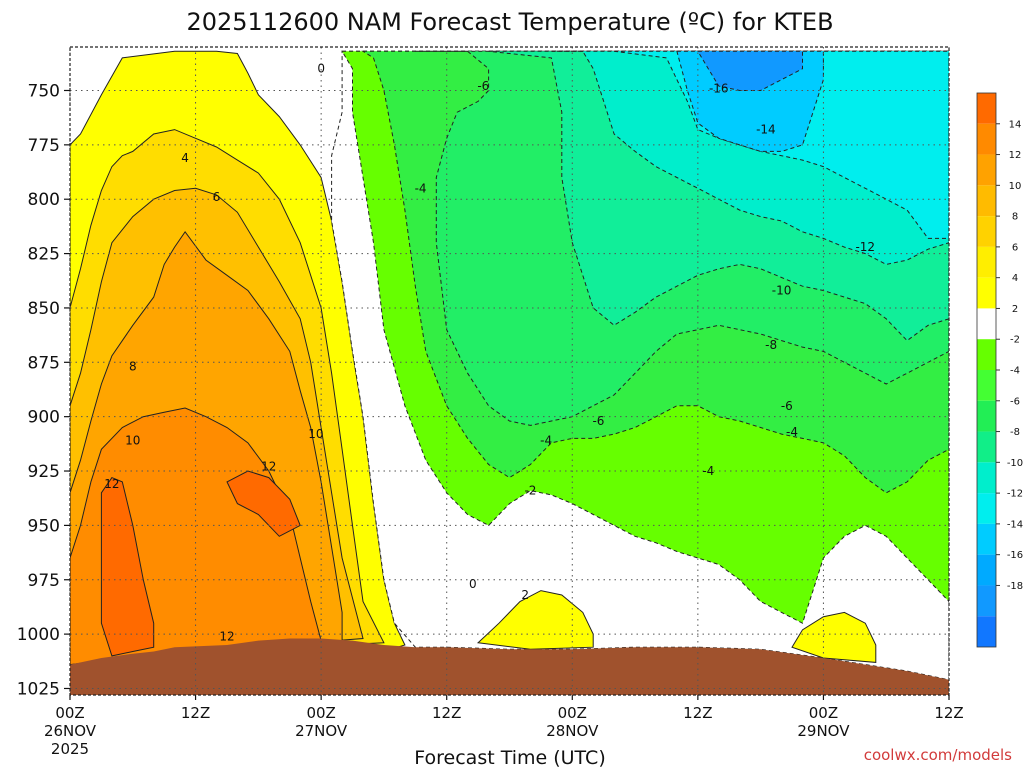  I want to click on y-tick-label: 1025, so click(38, 689).